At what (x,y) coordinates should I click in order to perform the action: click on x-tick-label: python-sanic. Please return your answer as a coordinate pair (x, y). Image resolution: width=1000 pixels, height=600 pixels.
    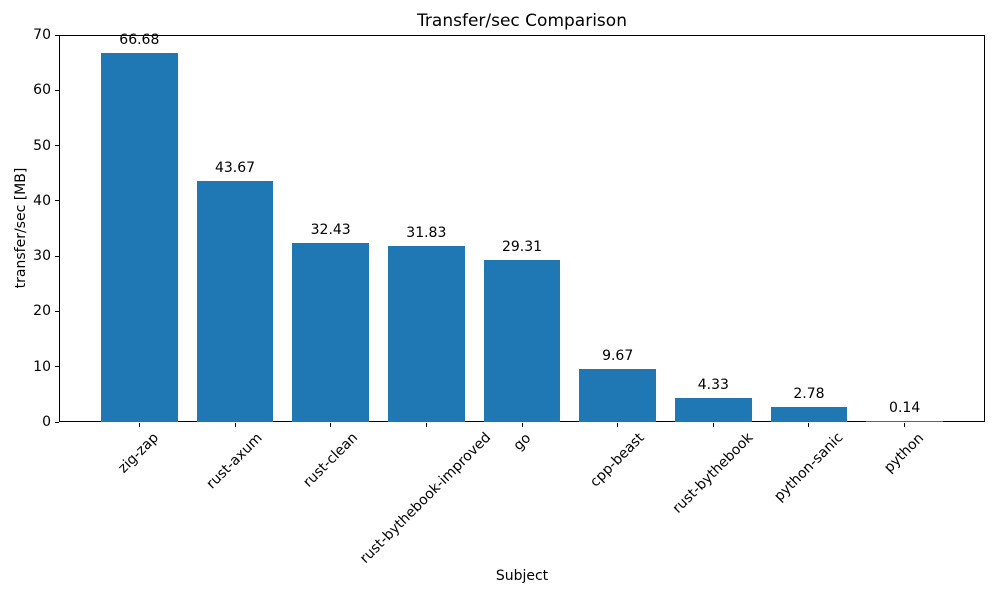
    Looking at the image, I should click on (809, 467).